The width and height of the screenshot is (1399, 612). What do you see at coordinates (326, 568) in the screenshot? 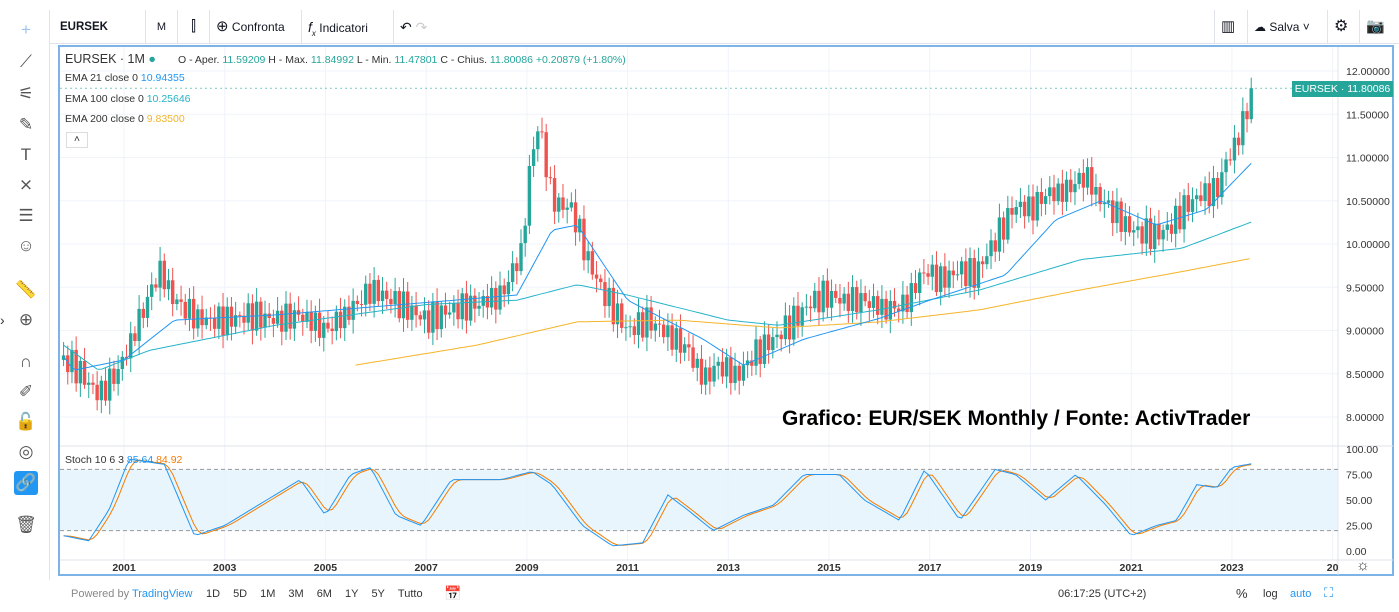
I see `time-tick-label: 2005` at bounding box center [326, 568].